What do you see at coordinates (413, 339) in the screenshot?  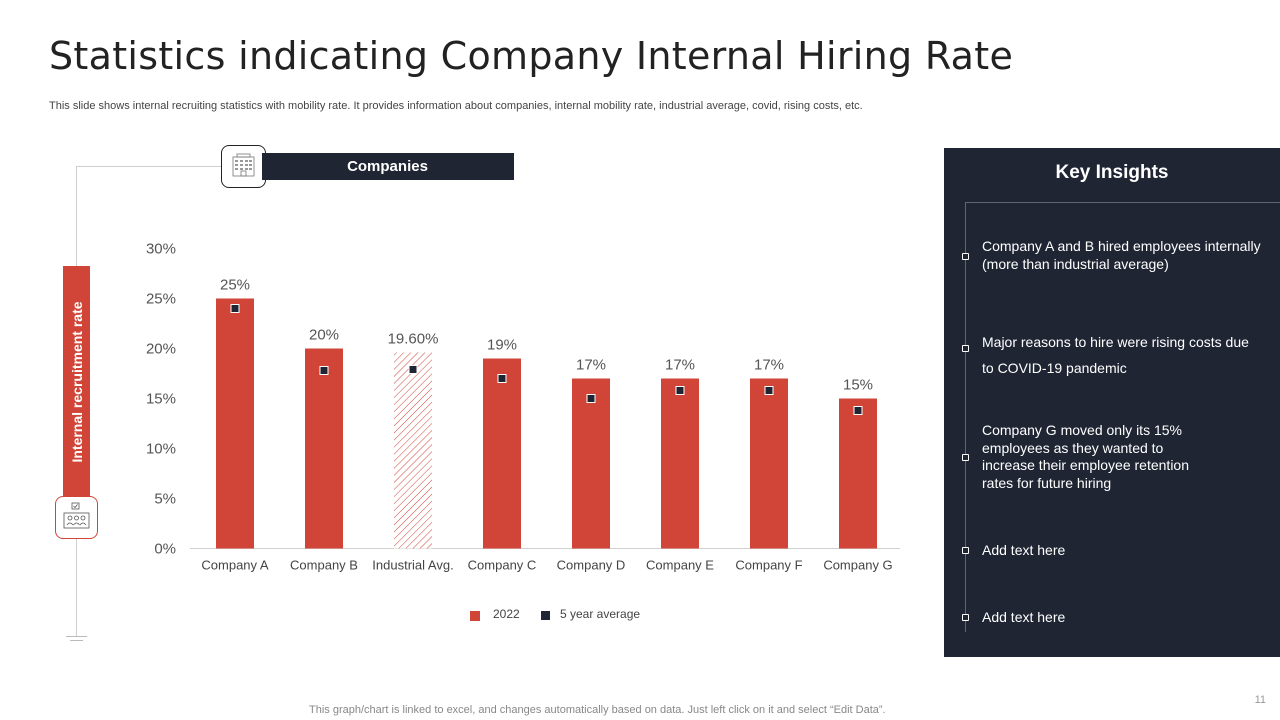 I see `bar-value-label: 19.60%` at bounding box center [413, 339].